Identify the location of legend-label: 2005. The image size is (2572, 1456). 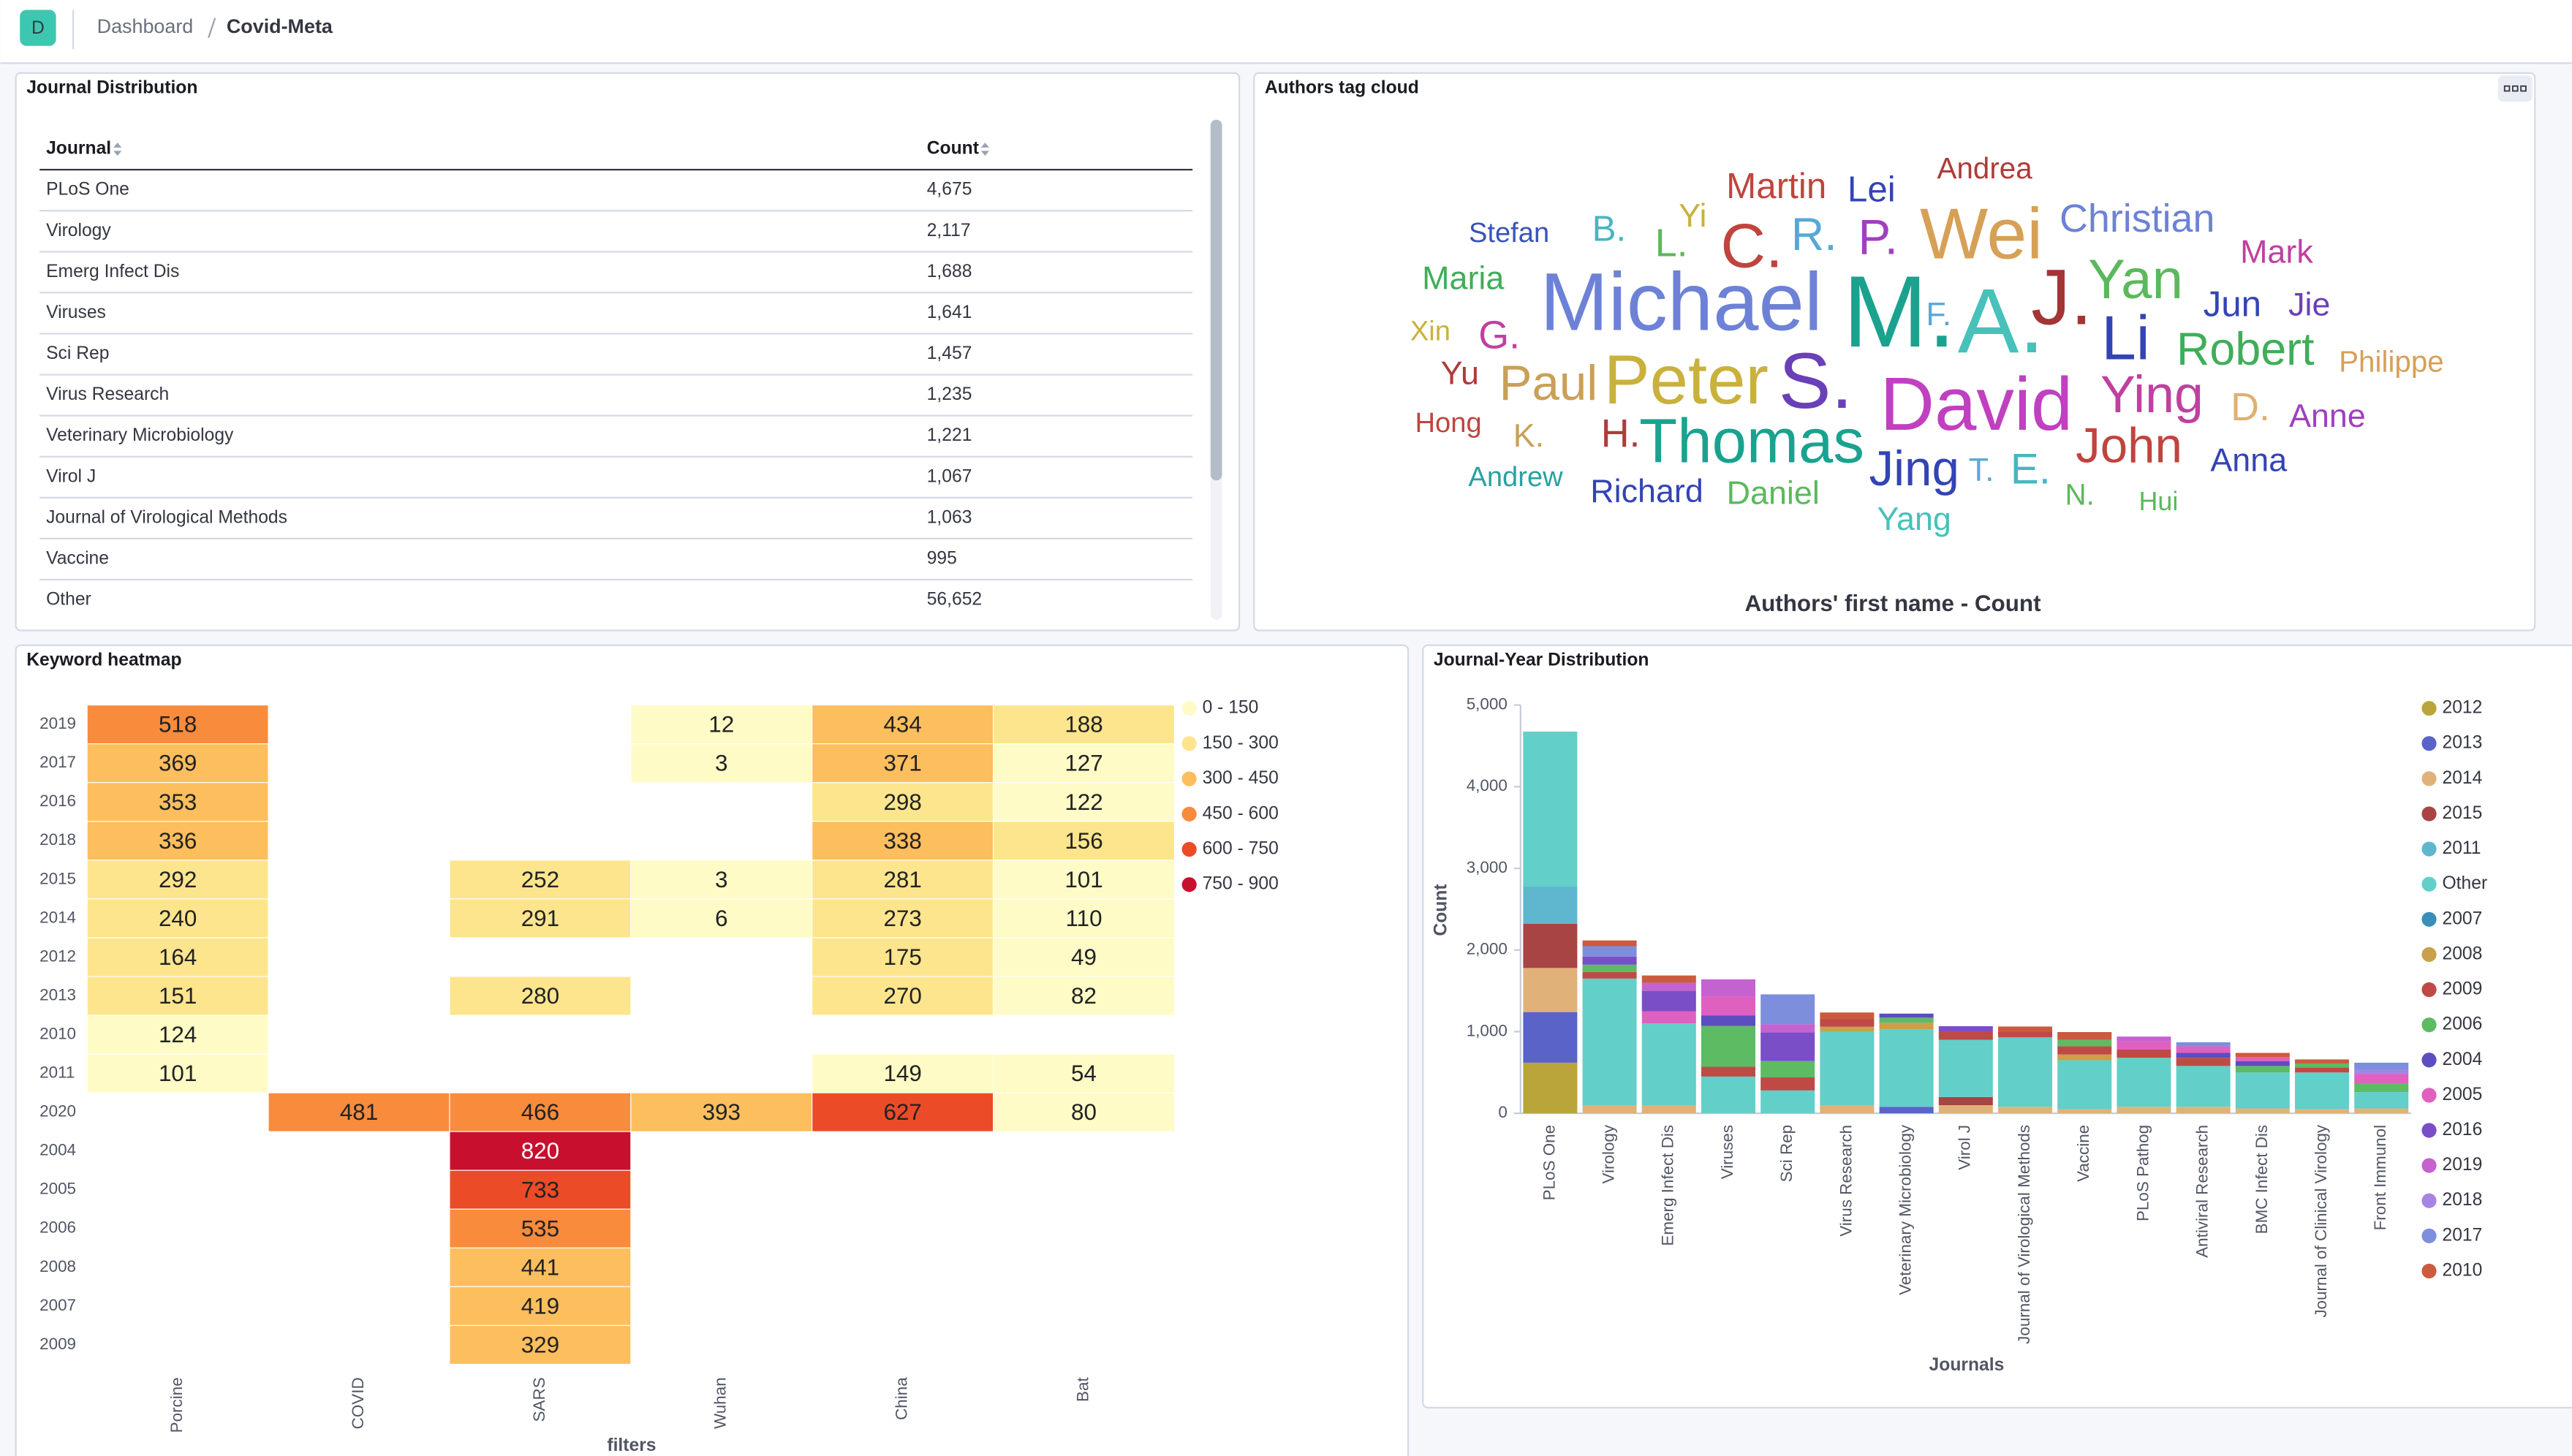
(2462, 1094).